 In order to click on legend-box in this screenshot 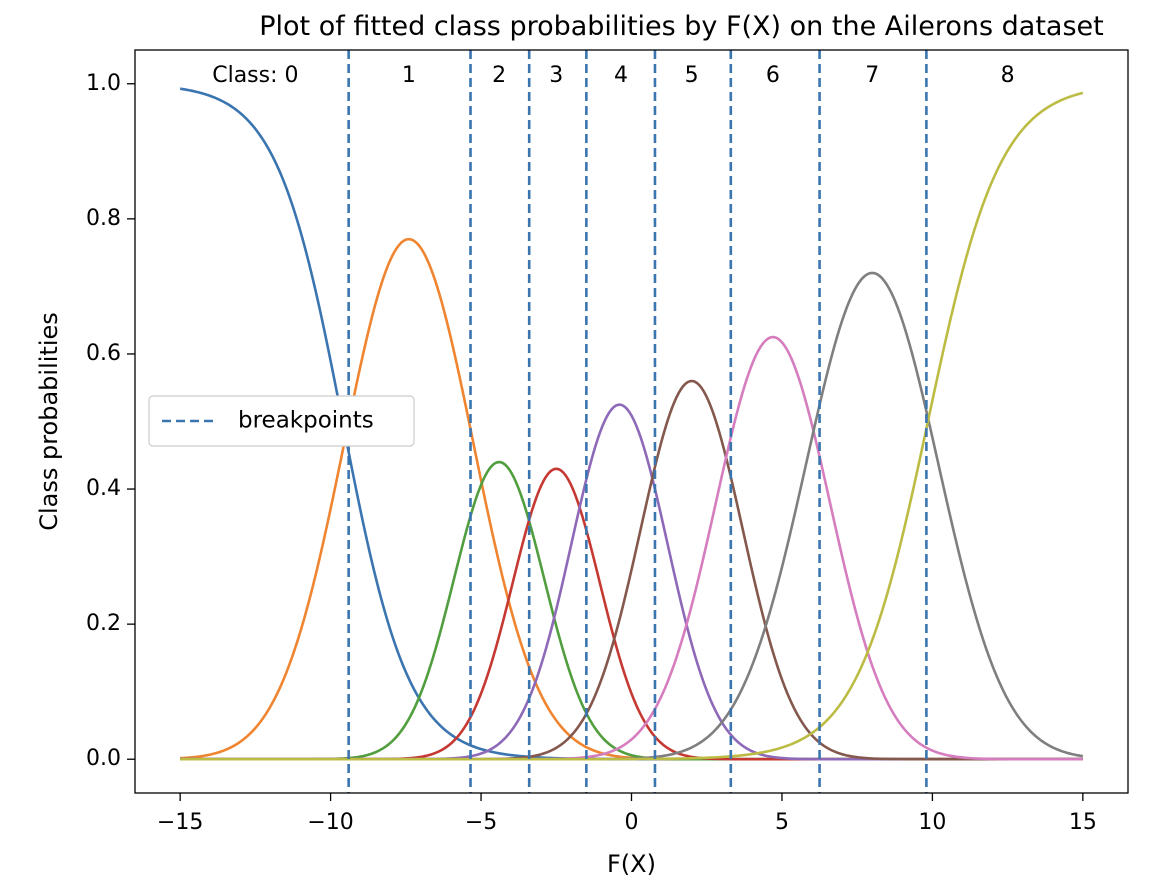, I will do `click(281, 421)`.